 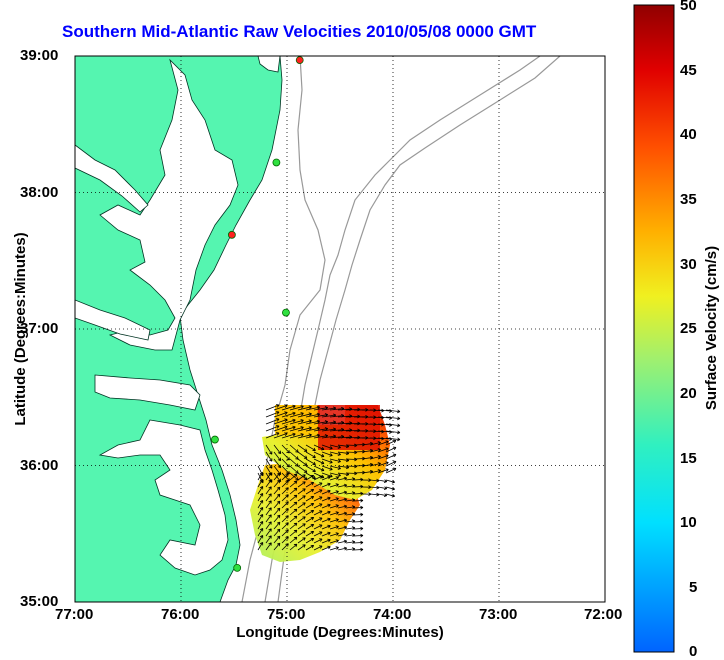 What do you see at coordinates (39, 192) in the screenshot?
I see `y-tick-label: 38:00` at bounding box center [39, 192].